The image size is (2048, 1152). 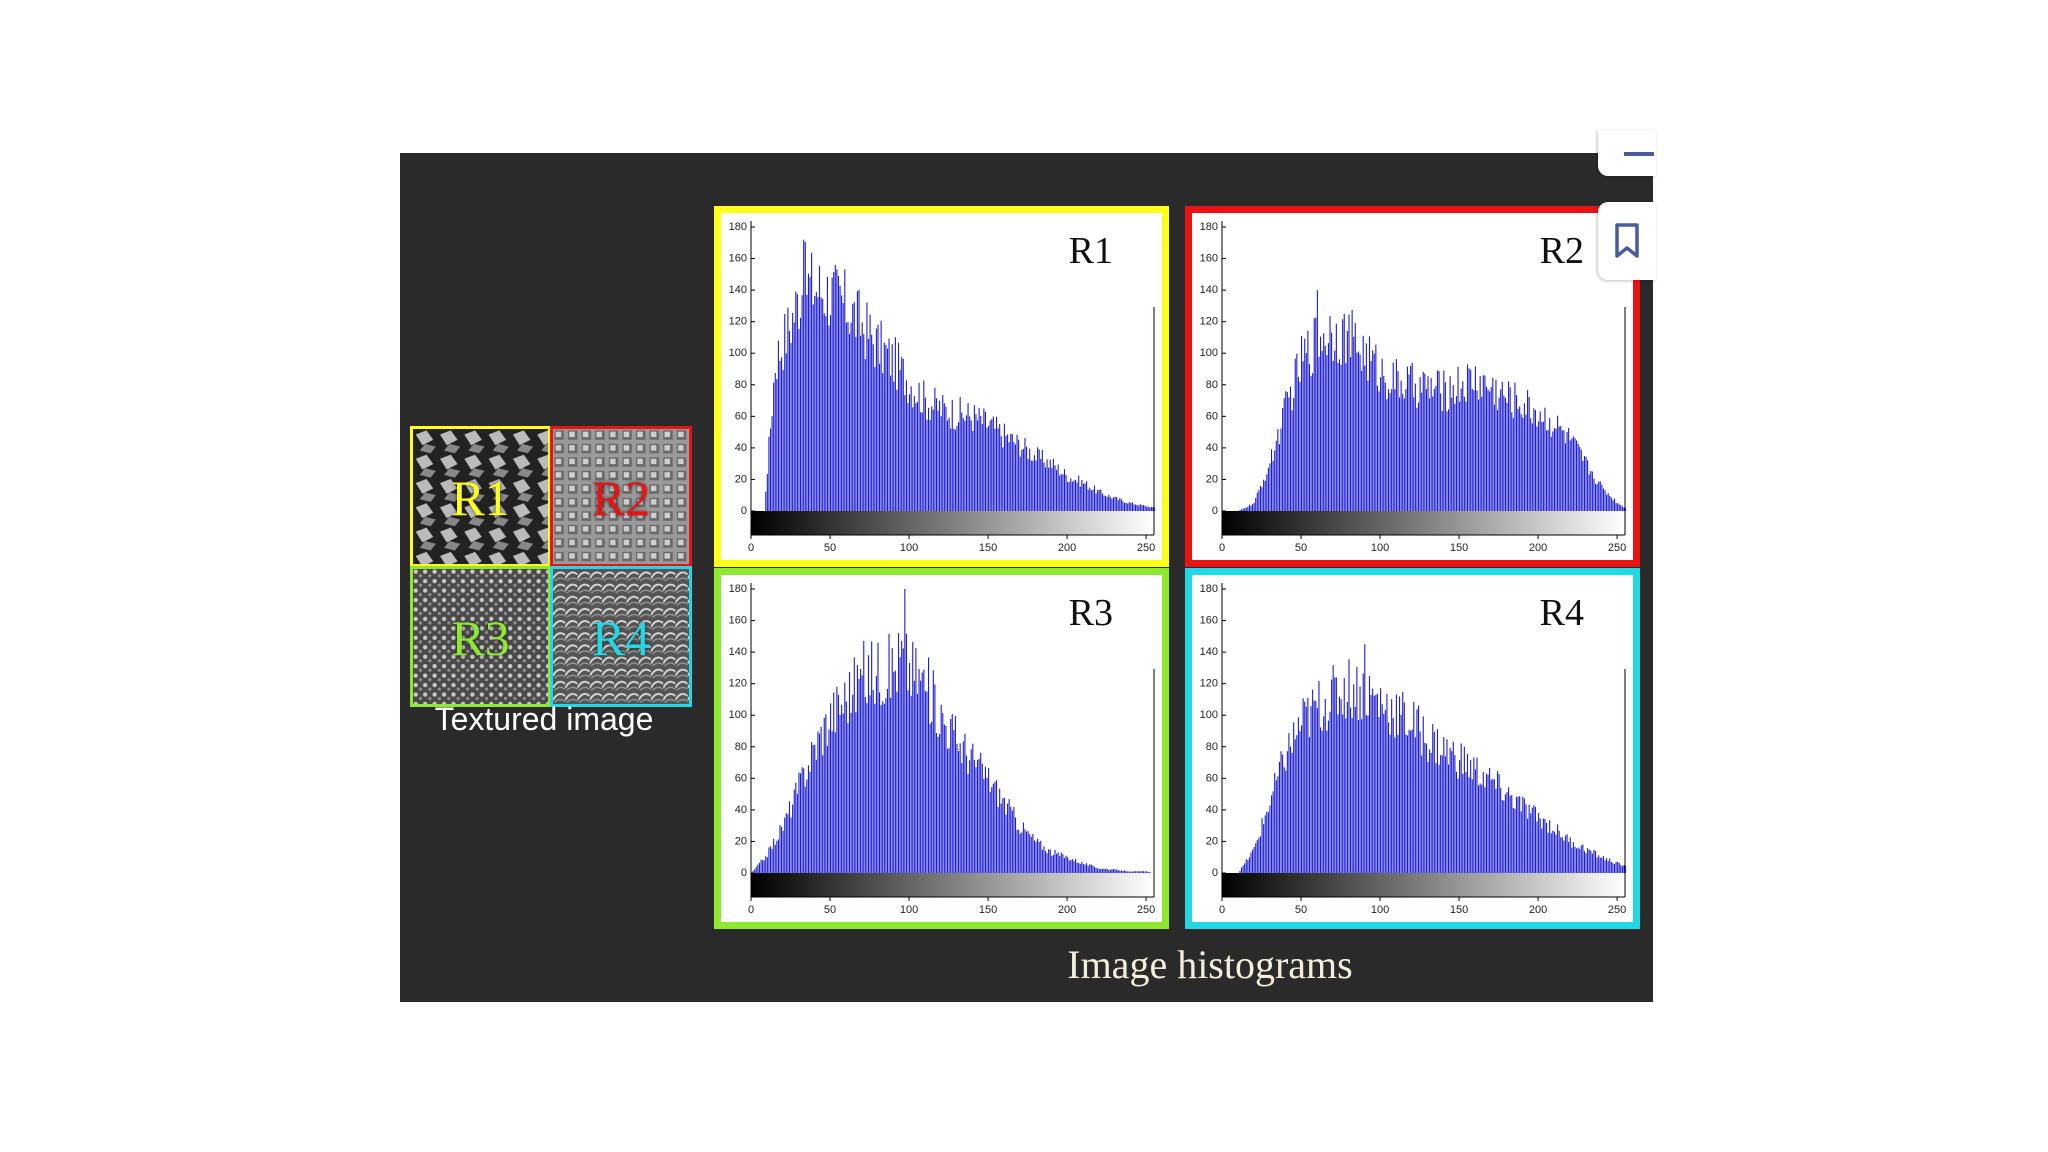 What do you see at coordinates (741, 778) in the screenshot?
I see `y-tick-label: 60` at bounding box center [741, 778].